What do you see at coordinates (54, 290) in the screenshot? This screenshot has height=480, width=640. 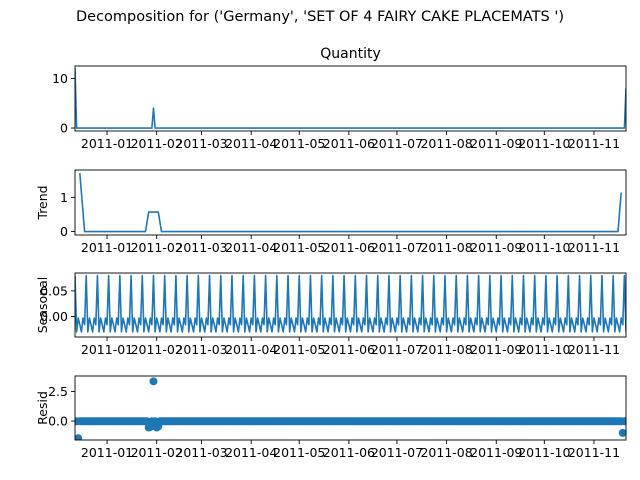 I see `y-tick-label: 0.05` at bounding box center [54, 290].